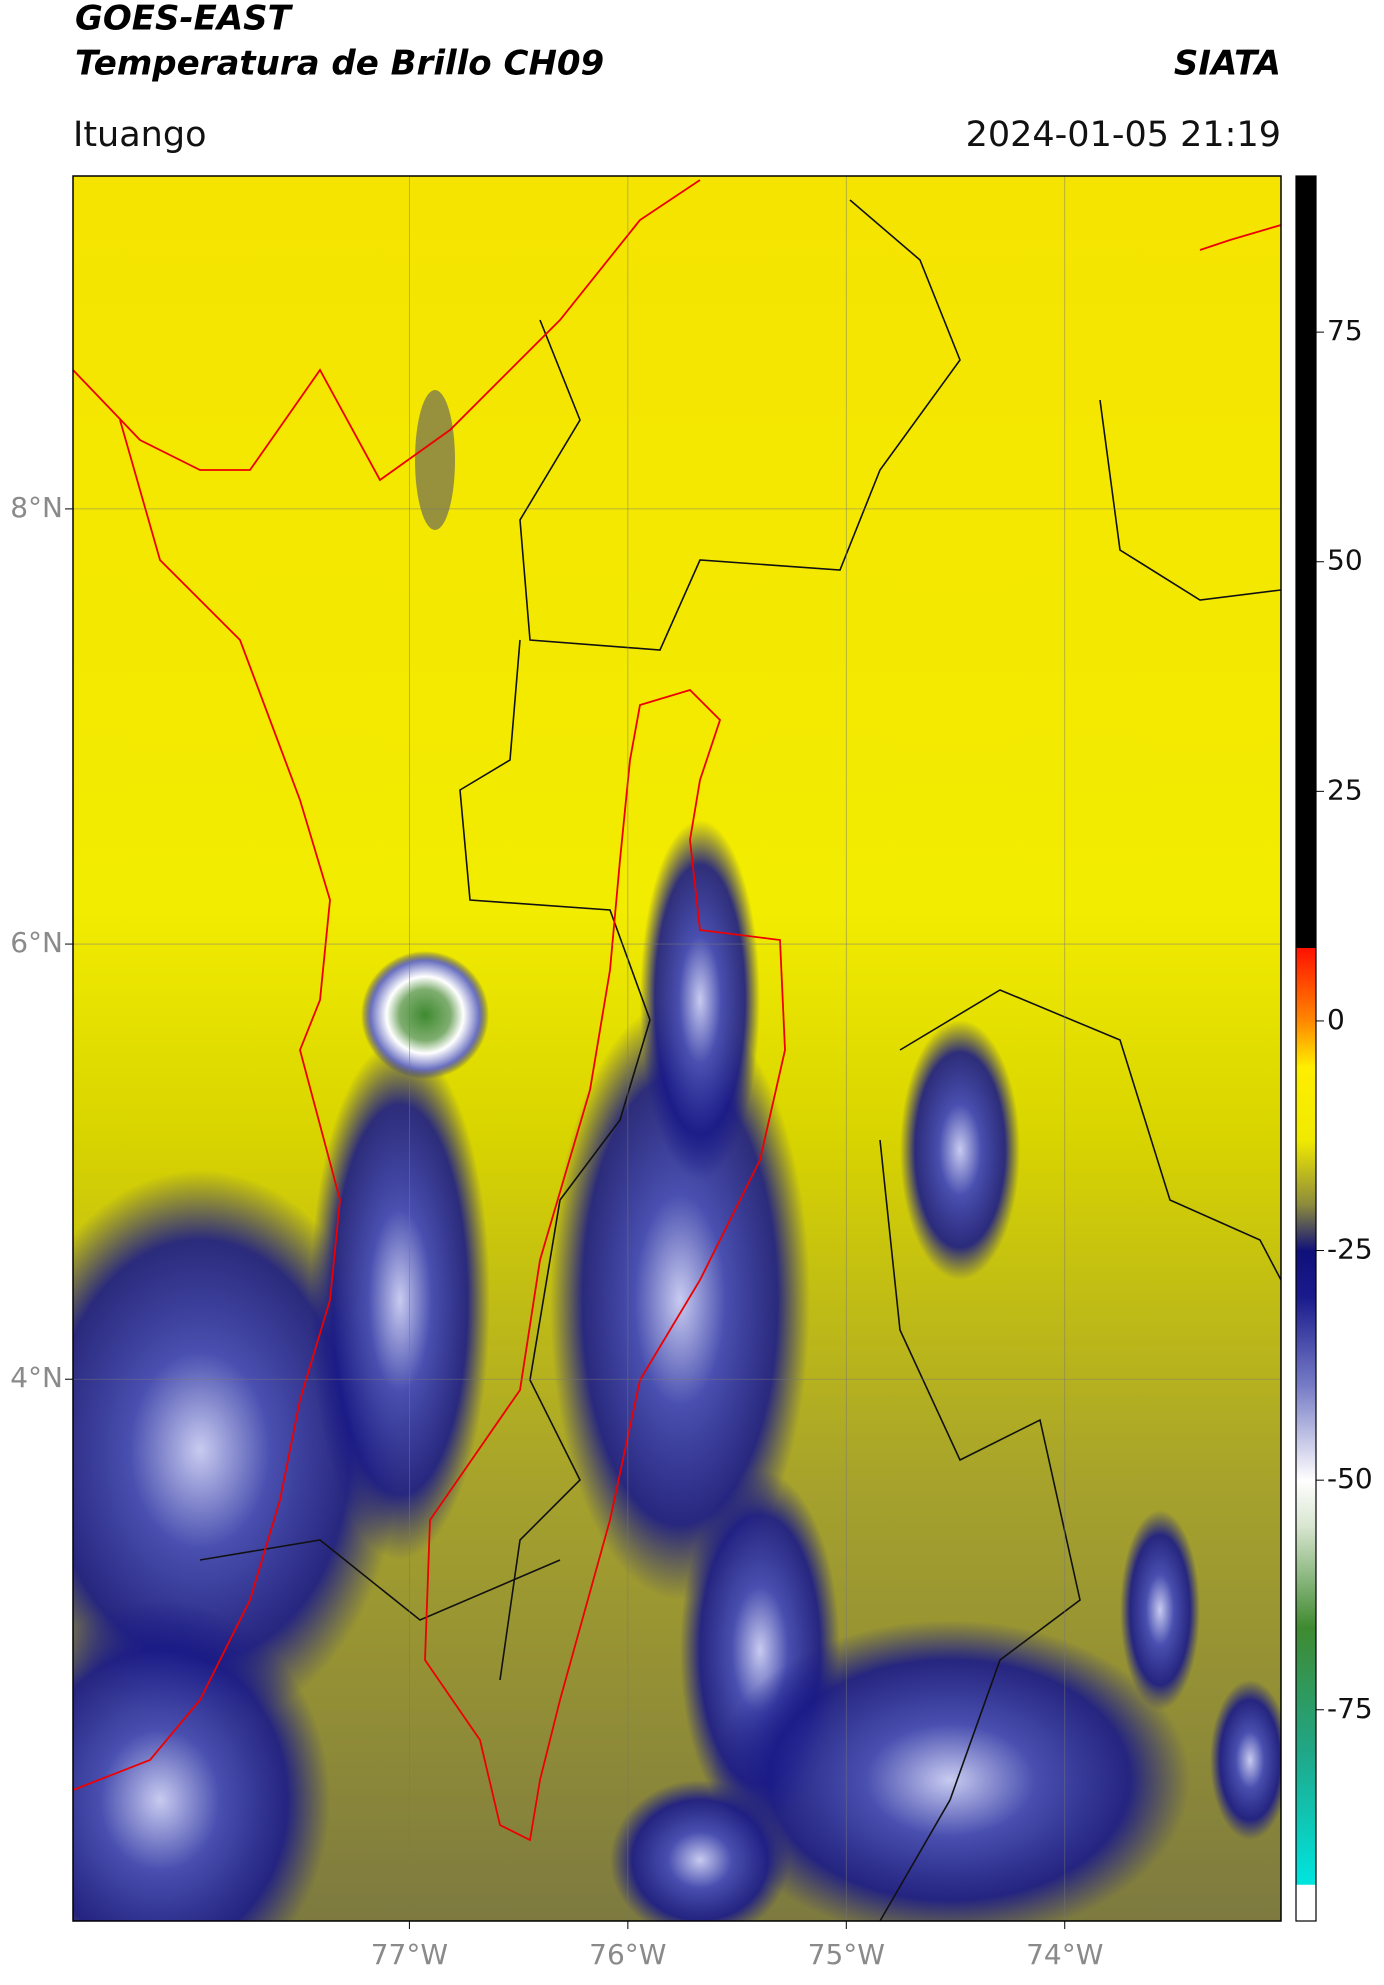 The image size is (1384, 1985). I want to click on colorbar-tick-label: -25, so click(1350, 1249).